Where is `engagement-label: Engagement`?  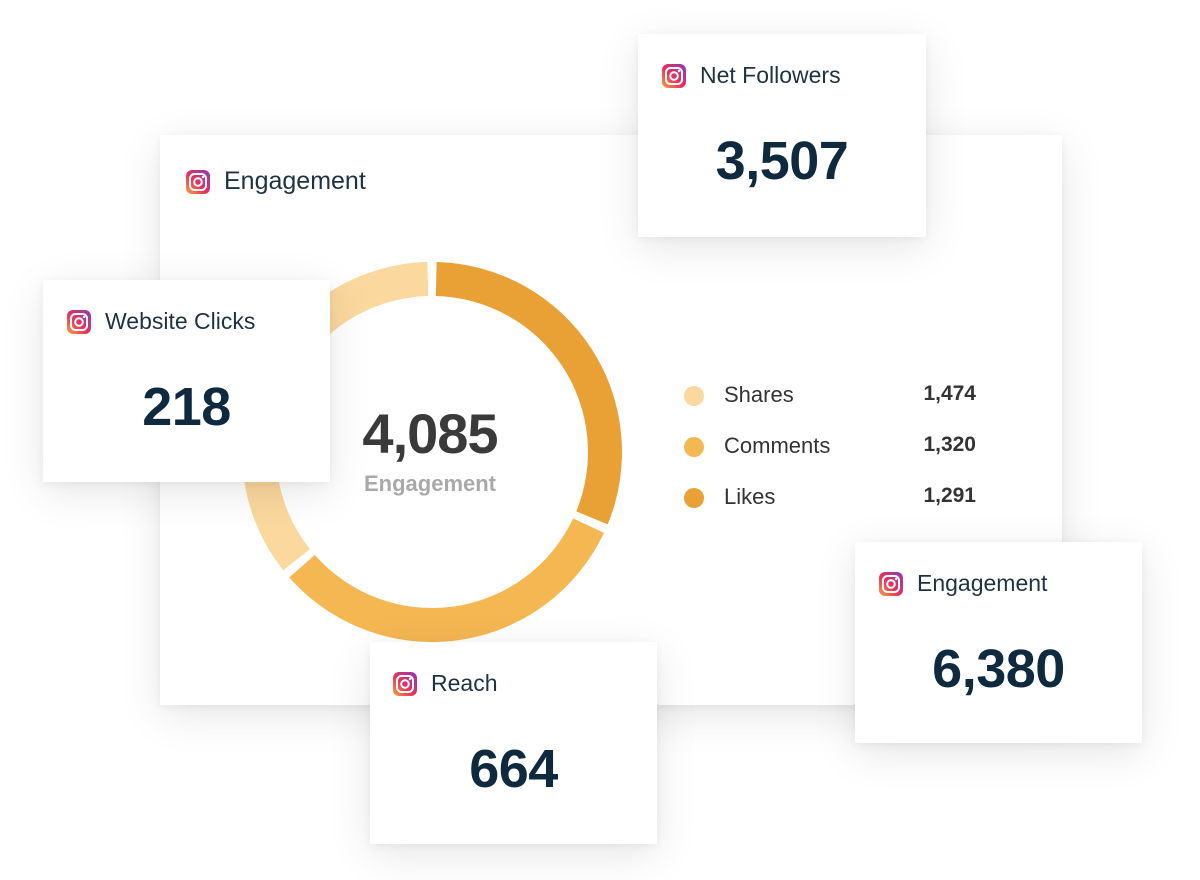
engagement-label: Engagement is located at coordinates (982, 583).